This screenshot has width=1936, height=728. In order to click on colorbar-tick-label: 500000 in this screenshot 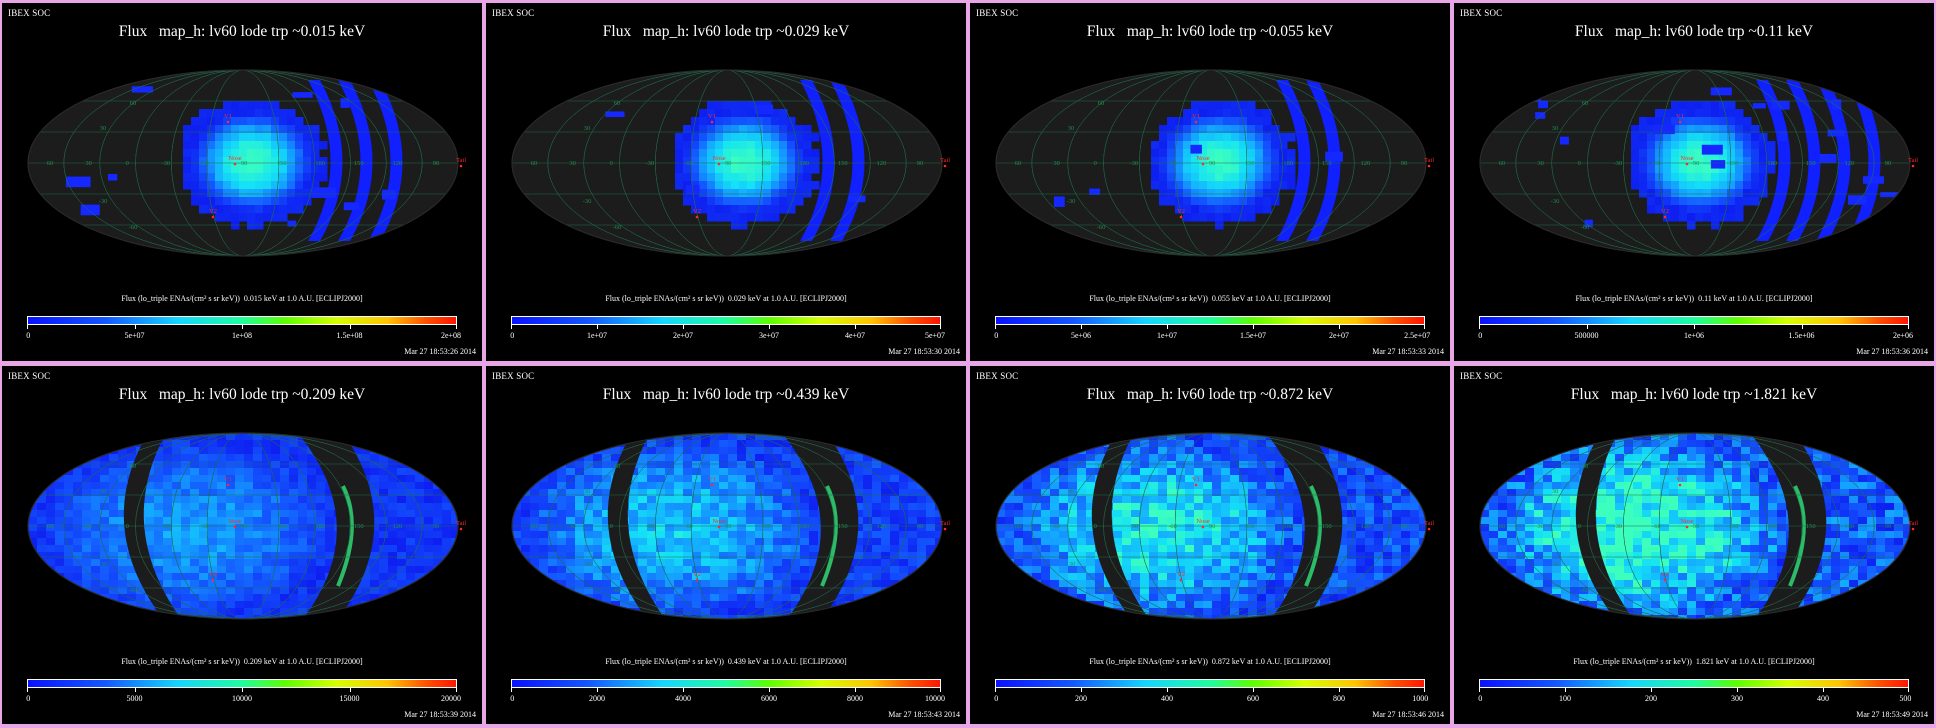, I will do `click(1586, 335)`.